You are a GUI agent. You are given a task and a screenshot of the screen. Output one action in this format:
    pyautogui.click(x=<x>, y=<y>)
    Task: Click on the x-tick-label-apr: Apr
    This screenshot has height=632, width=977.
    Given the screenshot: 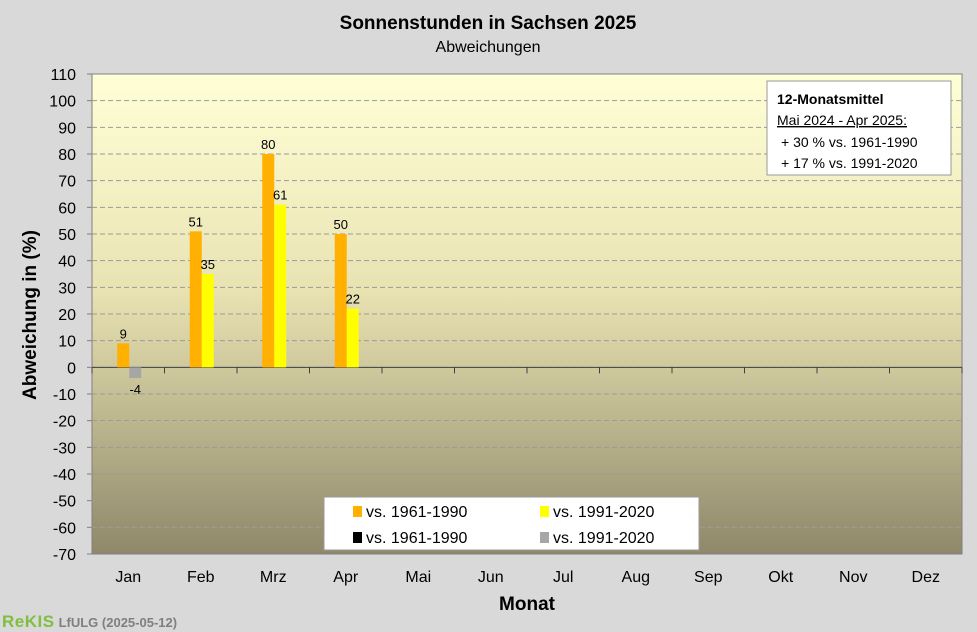 What is the action you would take?
    pyautogui.click(x=346, y=577)
    